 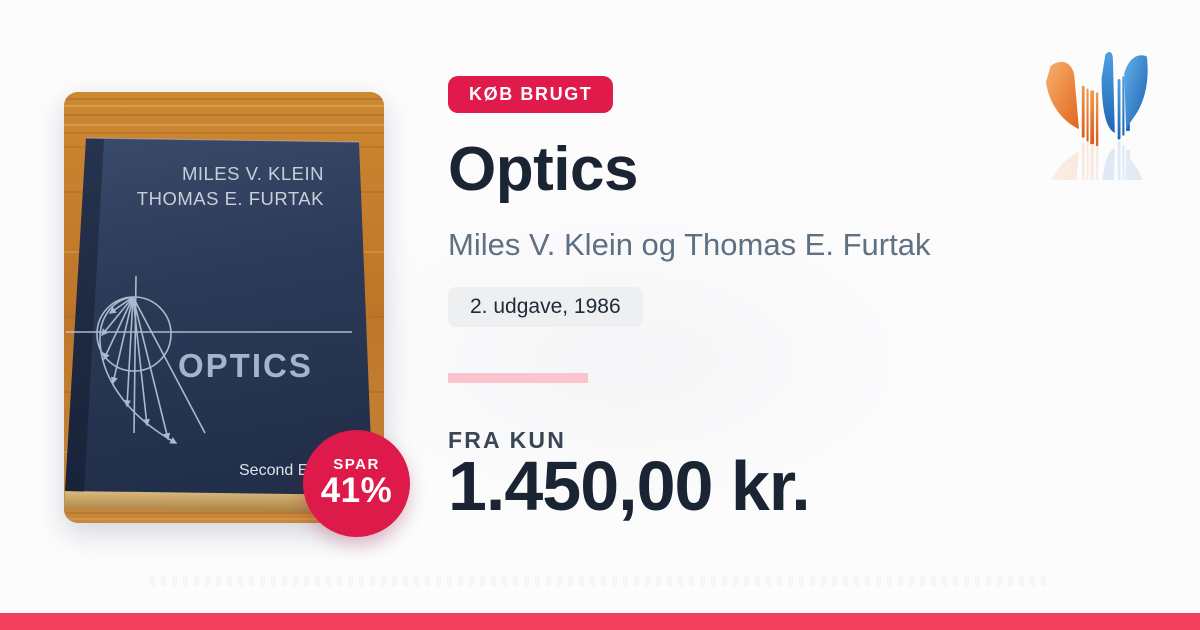 What do you see at coordinates (545, 307) in the screenshot?
I see `edition-chip: 2. udgave, 1986` at bounding box center [545, 307].